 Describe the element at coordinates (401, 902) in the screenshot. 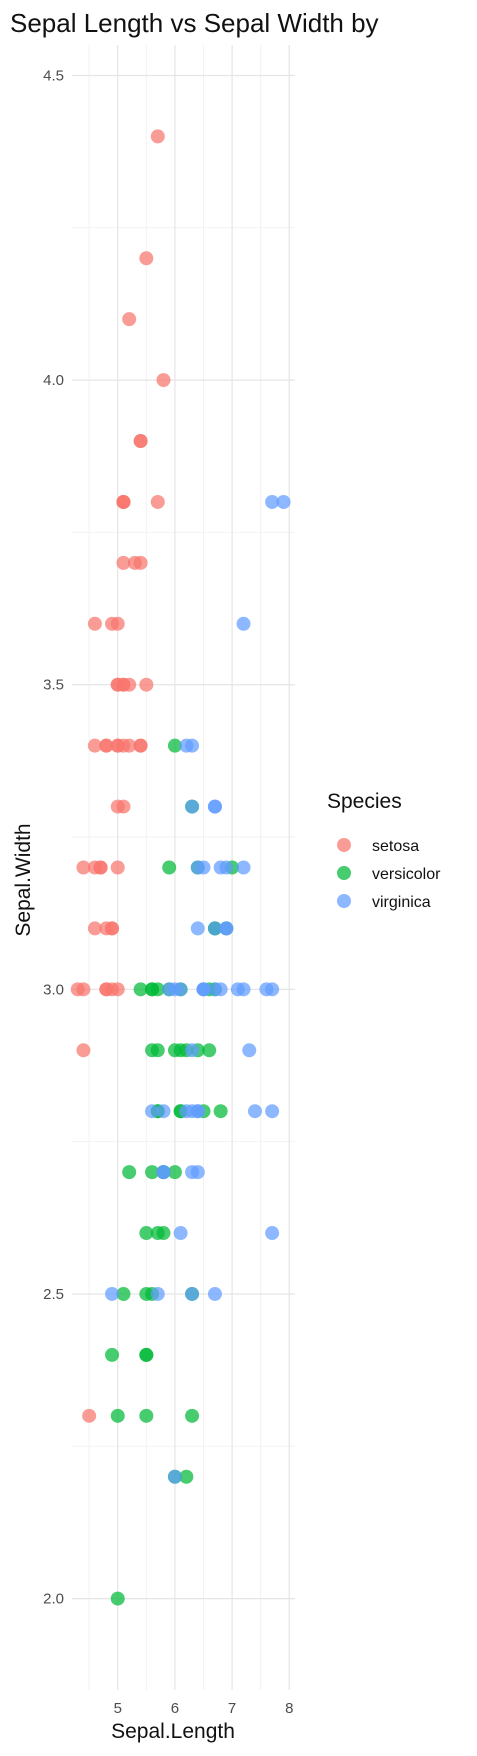

I see `legend-label-virginica: virginica` at that location.